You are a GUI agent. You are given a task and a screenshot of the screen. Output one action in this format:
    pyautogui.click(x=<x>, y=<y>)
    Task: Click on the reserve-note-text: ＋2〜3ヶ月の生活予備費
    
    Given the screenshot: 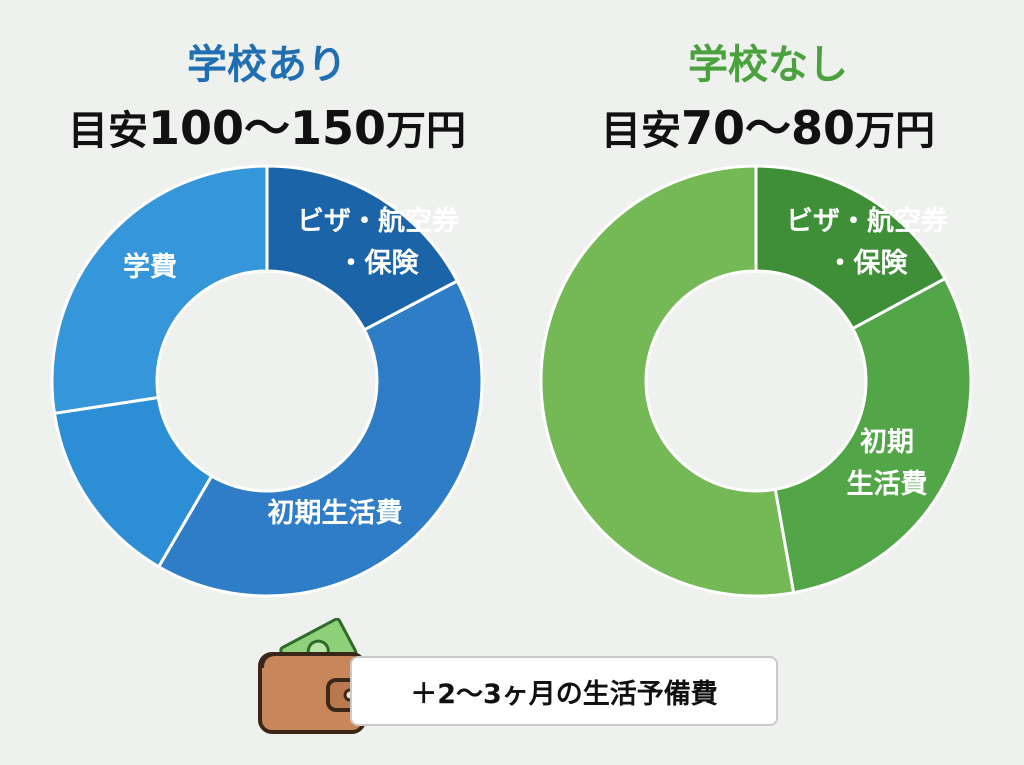 What is the action you would take?
    pyautogui.click(x=564, y=694)
    